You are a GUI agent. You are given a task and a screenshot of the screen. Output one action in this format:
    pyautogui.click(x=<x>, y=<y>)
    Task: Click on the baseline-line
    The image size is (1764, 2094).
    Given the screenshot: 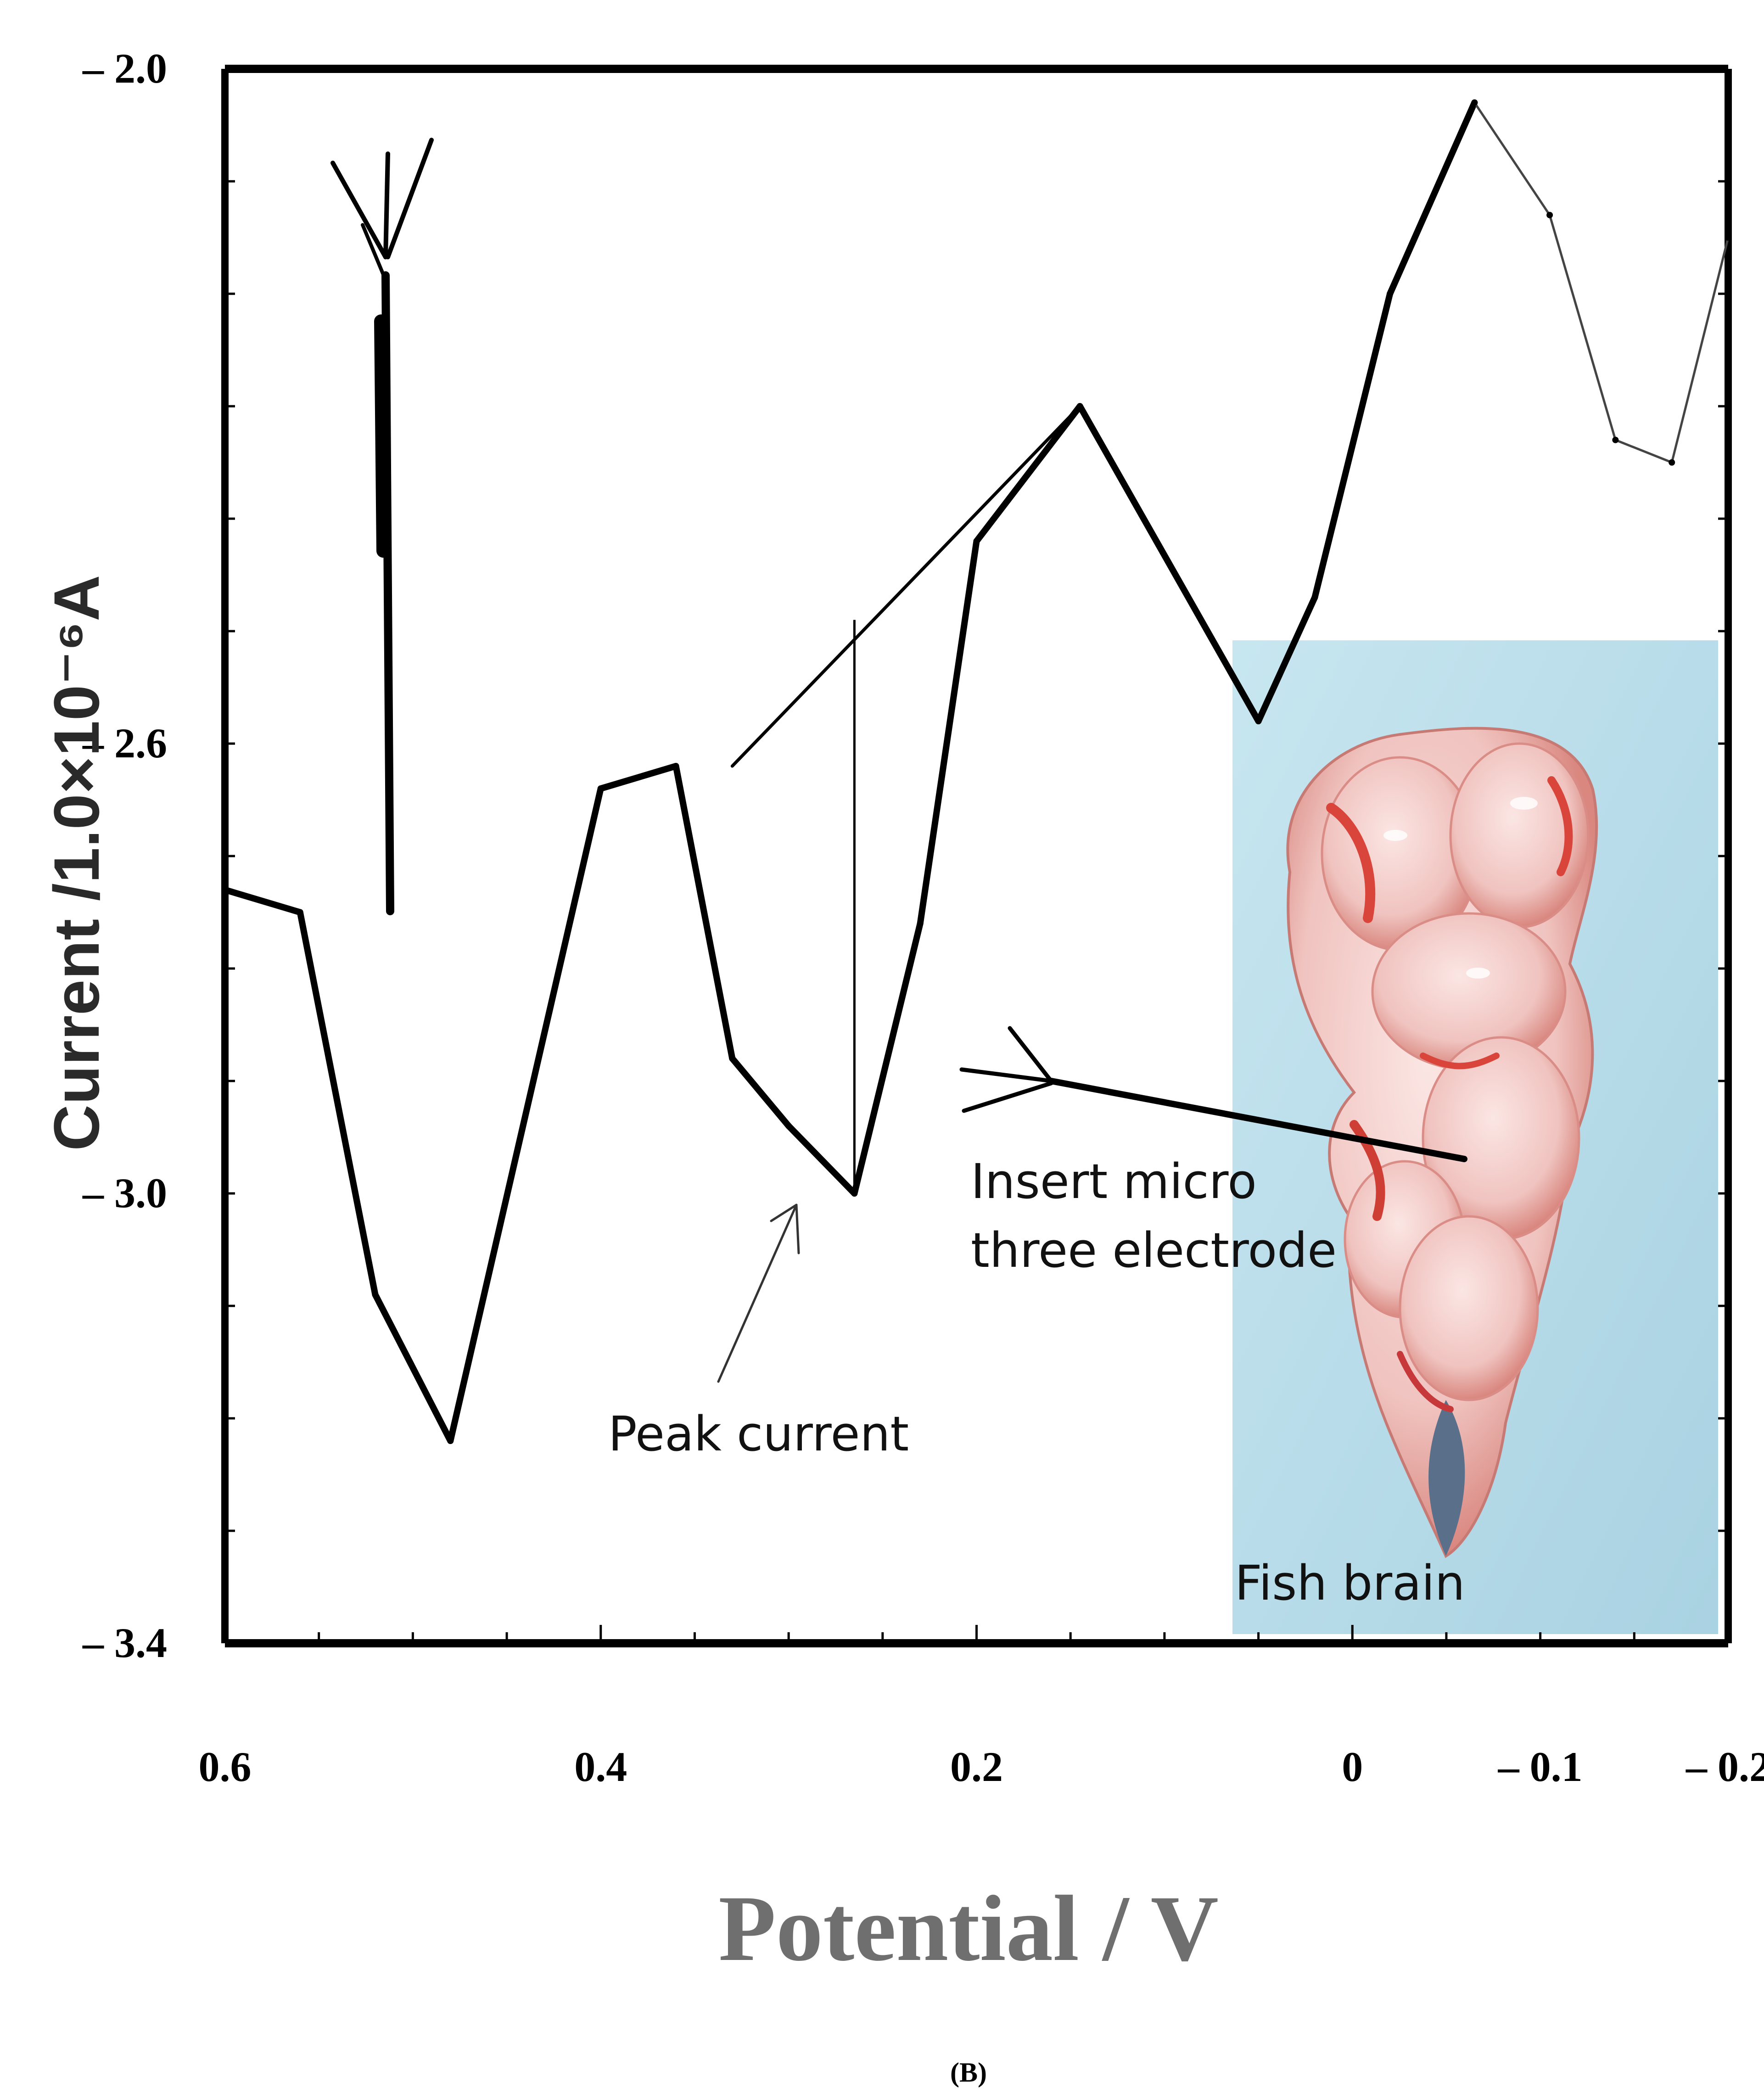 What is the action you would take?
    pyautogui.click(x=906, y=586)
    